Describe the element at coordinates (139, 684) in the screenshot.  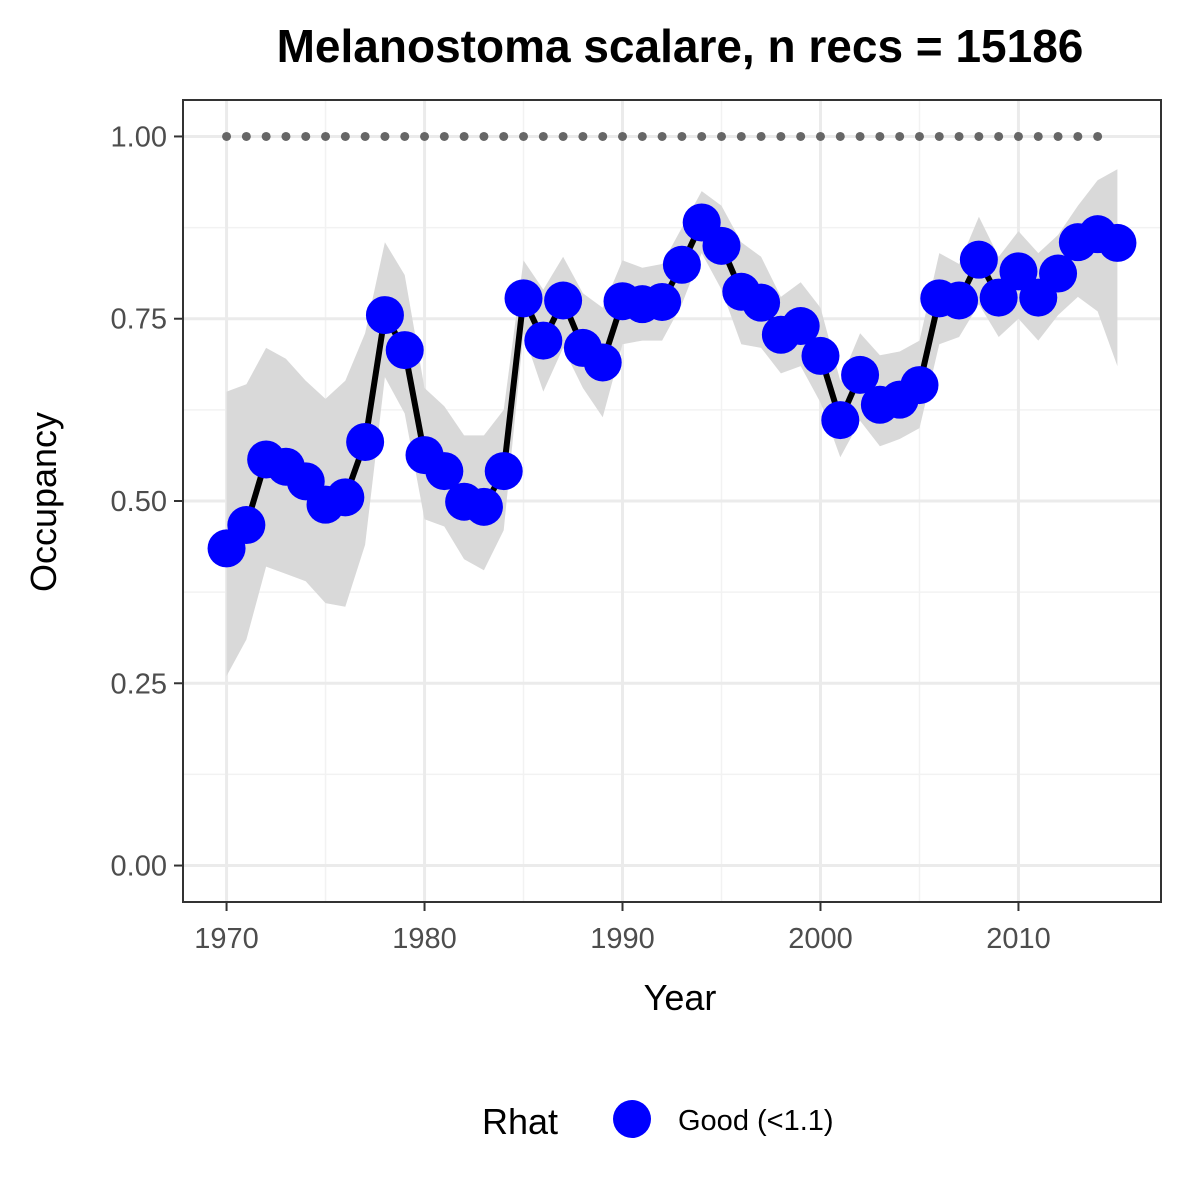
I see `y-tick-label: 0.25` at that location.